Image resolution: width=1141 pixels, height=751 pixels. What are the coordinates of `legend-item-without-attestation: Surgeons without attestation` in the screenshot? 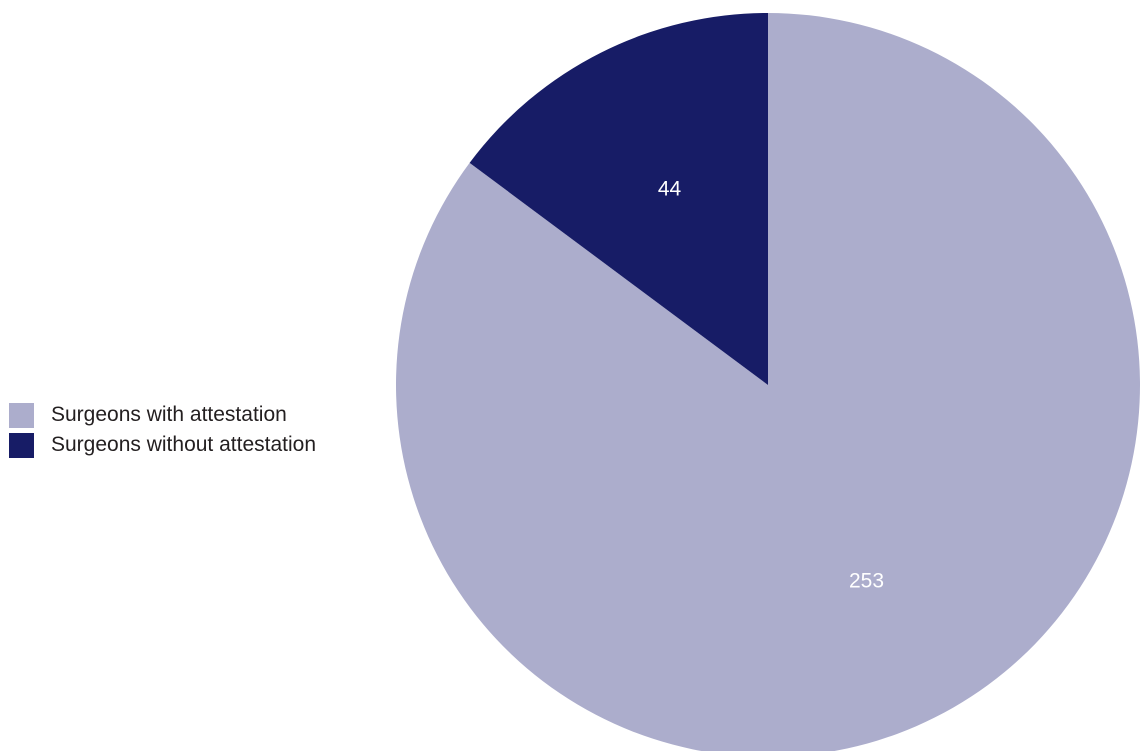 It's located at (162, 445).